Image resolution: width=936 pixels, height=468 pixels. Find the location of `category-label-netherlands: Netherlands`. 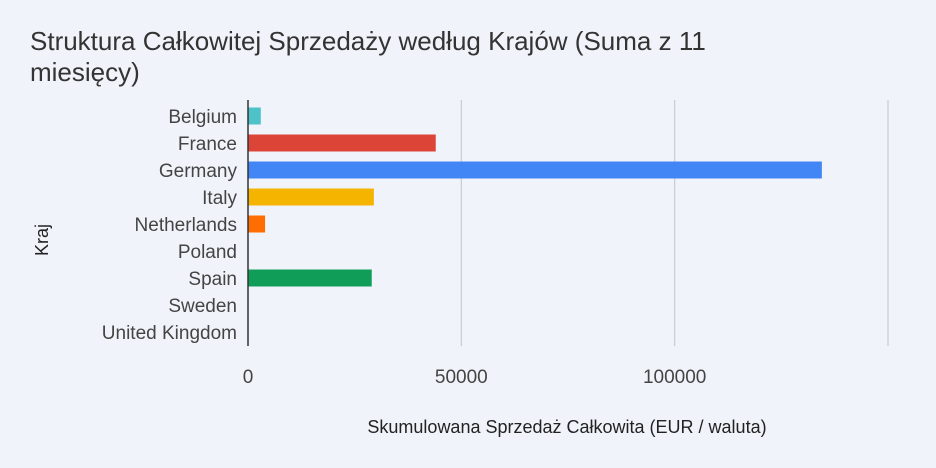

category-label-netherlands: Netherlands is located at coordinates (186, 225).